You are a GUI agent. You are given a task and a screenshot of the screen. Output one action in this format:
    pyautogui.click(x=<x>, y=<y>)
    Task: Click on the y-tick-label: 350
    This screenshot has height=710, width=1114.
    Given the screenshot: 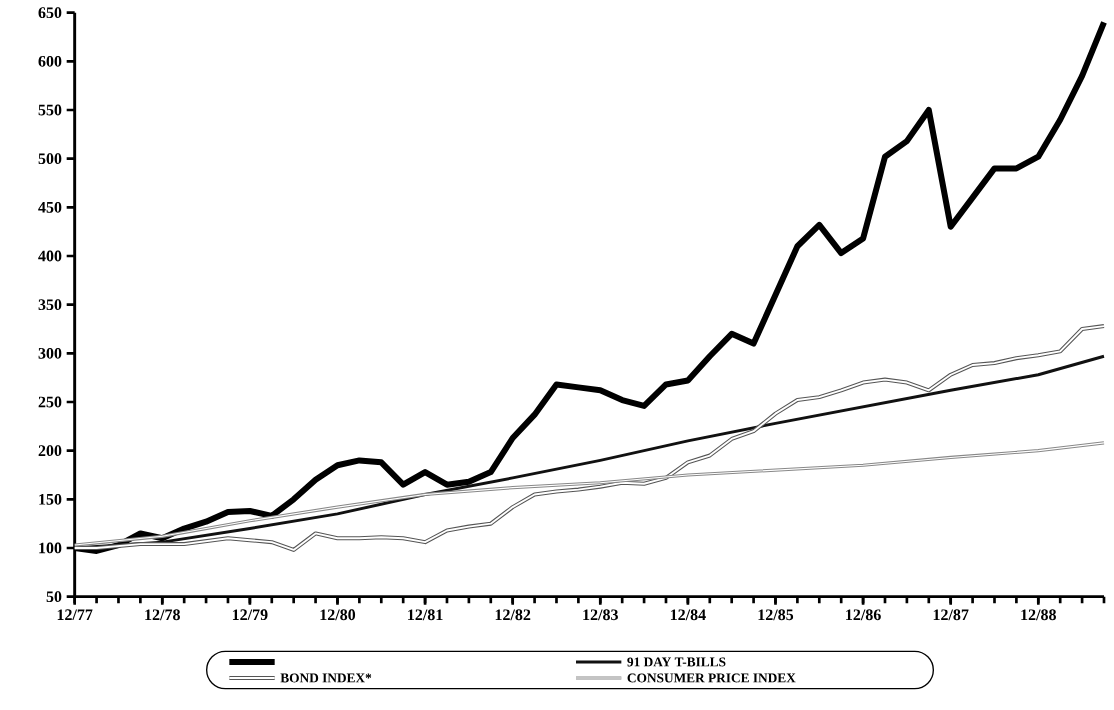 What is the action you would take?
    pyautogui.click(x=50, y=305)
    